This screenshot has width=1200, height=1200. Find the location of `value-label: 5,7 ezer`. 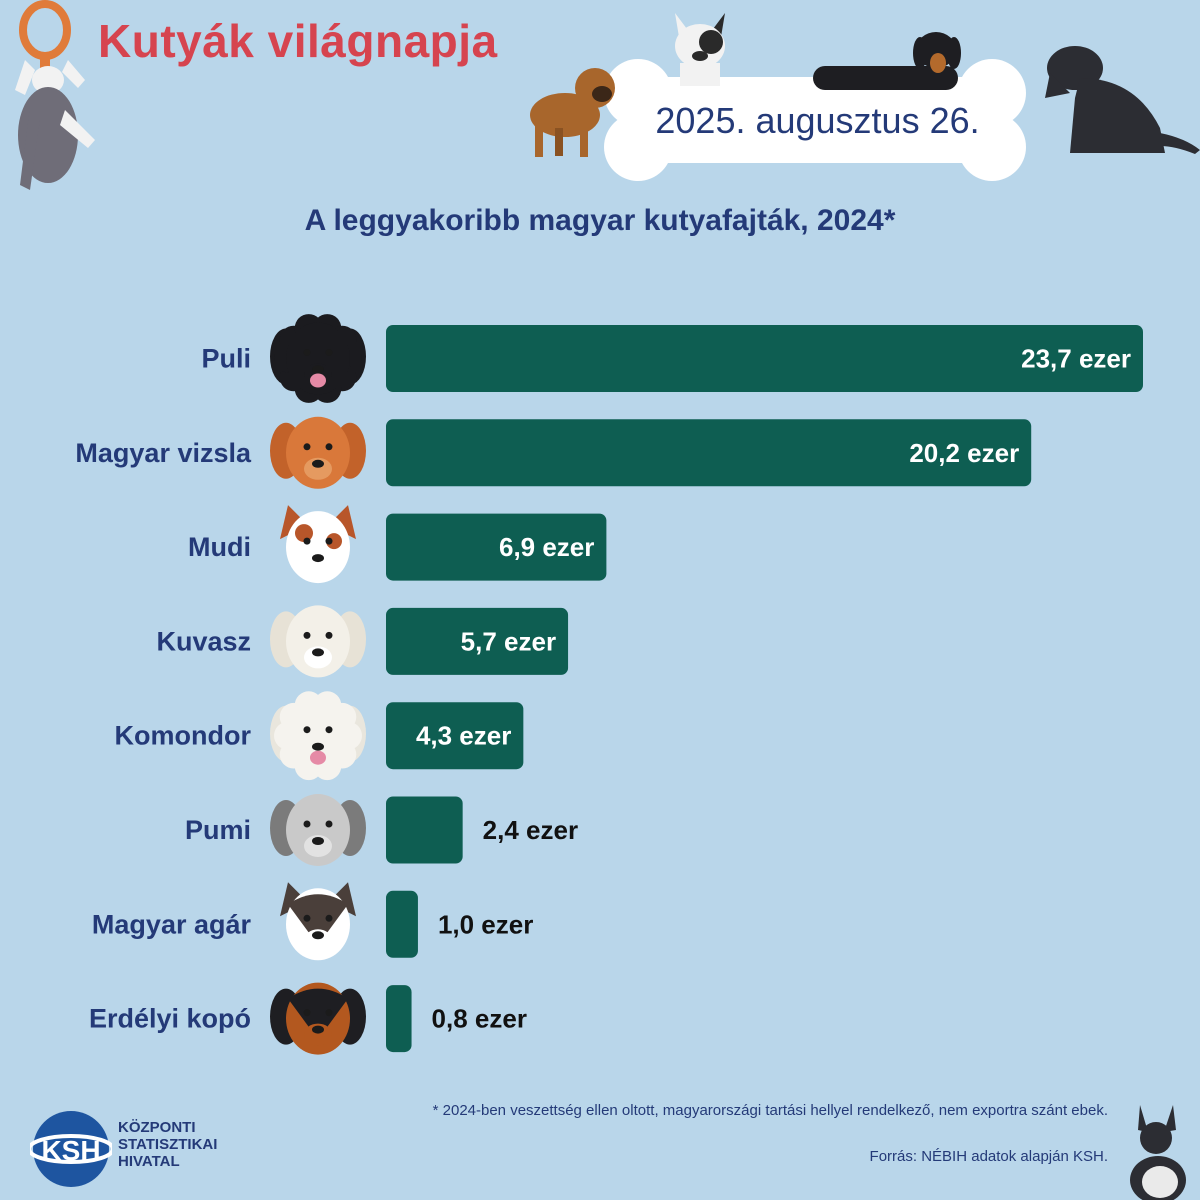

value-label: 5,7 ezer is located at coordinates (508, 641).